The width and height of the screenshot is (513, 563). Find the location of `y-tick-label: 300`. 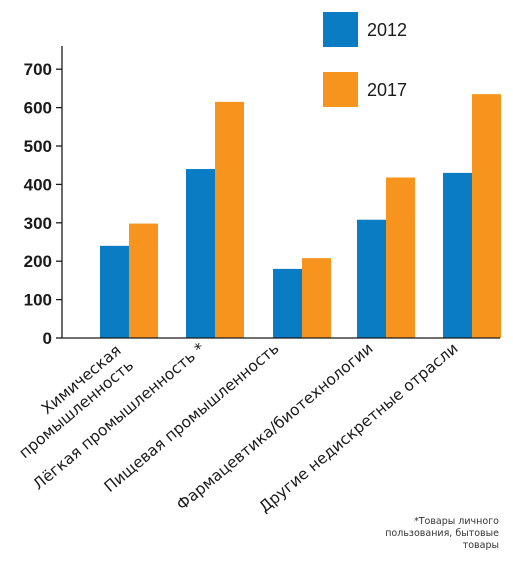

y-tick-label: 300 is located at coordinates (38, 223).